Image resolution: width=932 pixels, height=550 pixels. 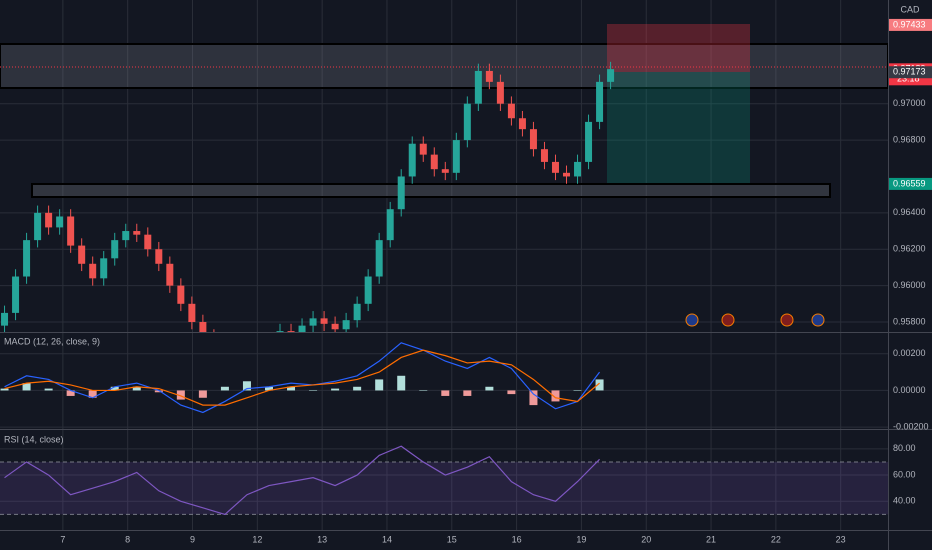 What do you see at coordinates (904, 448) in the screenshot?
I see `y-tick-label: 80.00` at bounding box center [904, 448].